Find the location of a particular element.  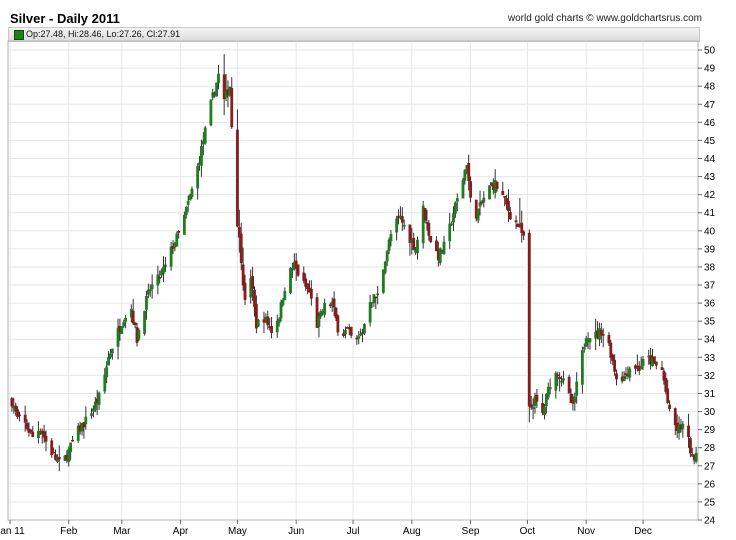

chart-title: Silver - Daily 2011 is located at coordinates (65, 18).